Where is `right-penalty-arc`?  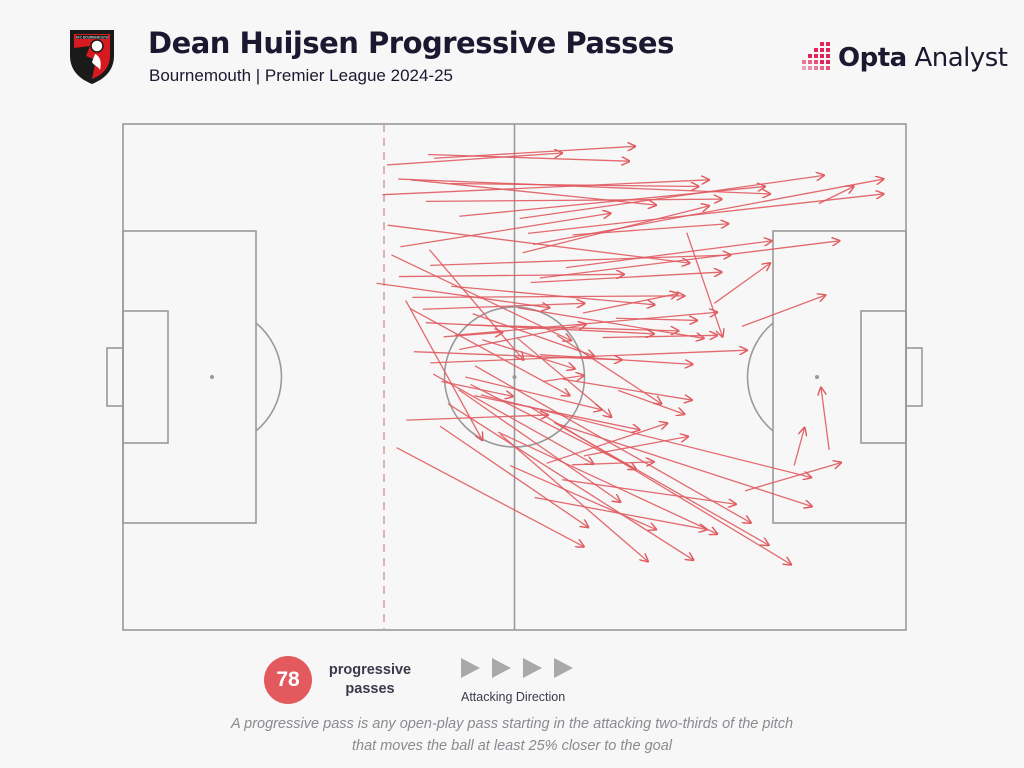 right-penalty-arc is located at coordinates (760, 377).